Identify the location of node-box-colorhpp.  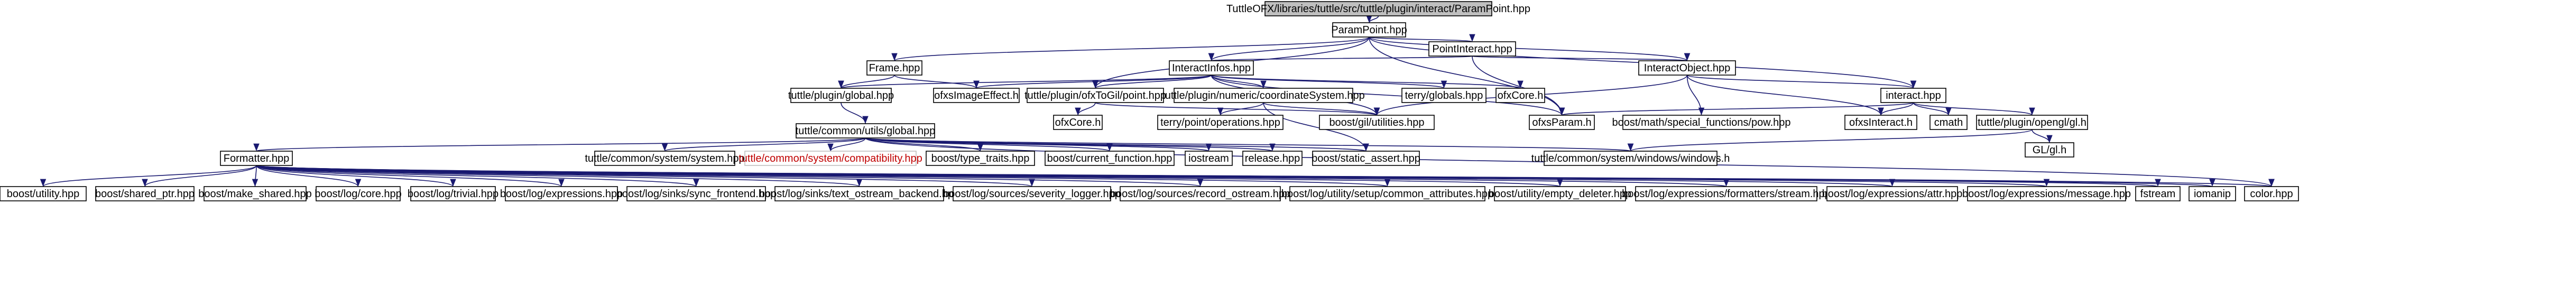
(2271, 193).